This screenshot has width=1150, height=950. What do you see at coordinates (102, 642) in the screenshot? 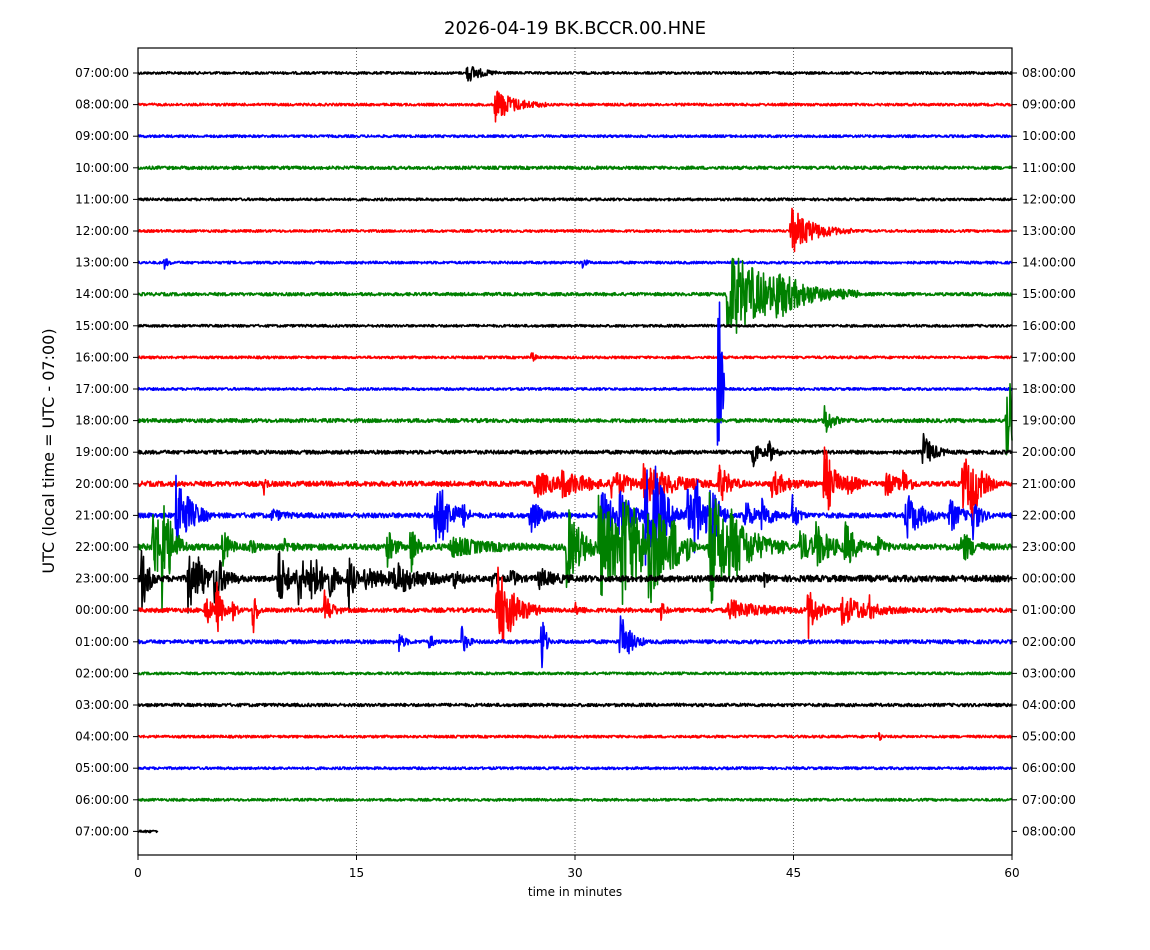
I see `left-tick-label-18: 01:00:00` at bounding box center [102, 642].